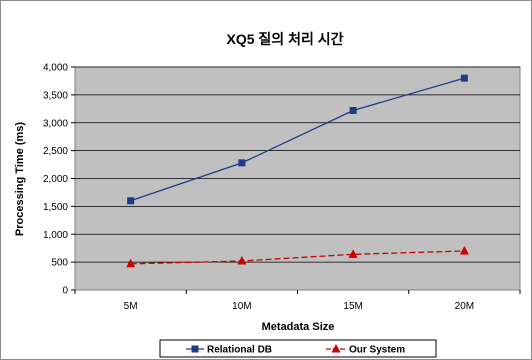 The height and width of the screenshot is (360, 532). I want to click on legend: Relational DB Our System, so click(298, 348).